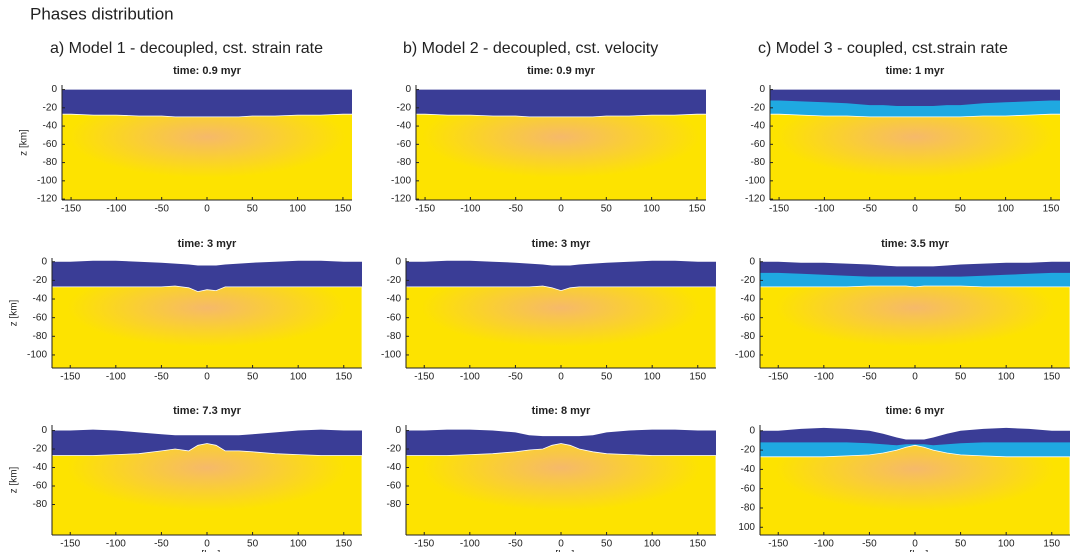  Describe the element at coordinates (561, 71) in the screenshot. I see `panel-title: time: 0.9 myr` at that location.